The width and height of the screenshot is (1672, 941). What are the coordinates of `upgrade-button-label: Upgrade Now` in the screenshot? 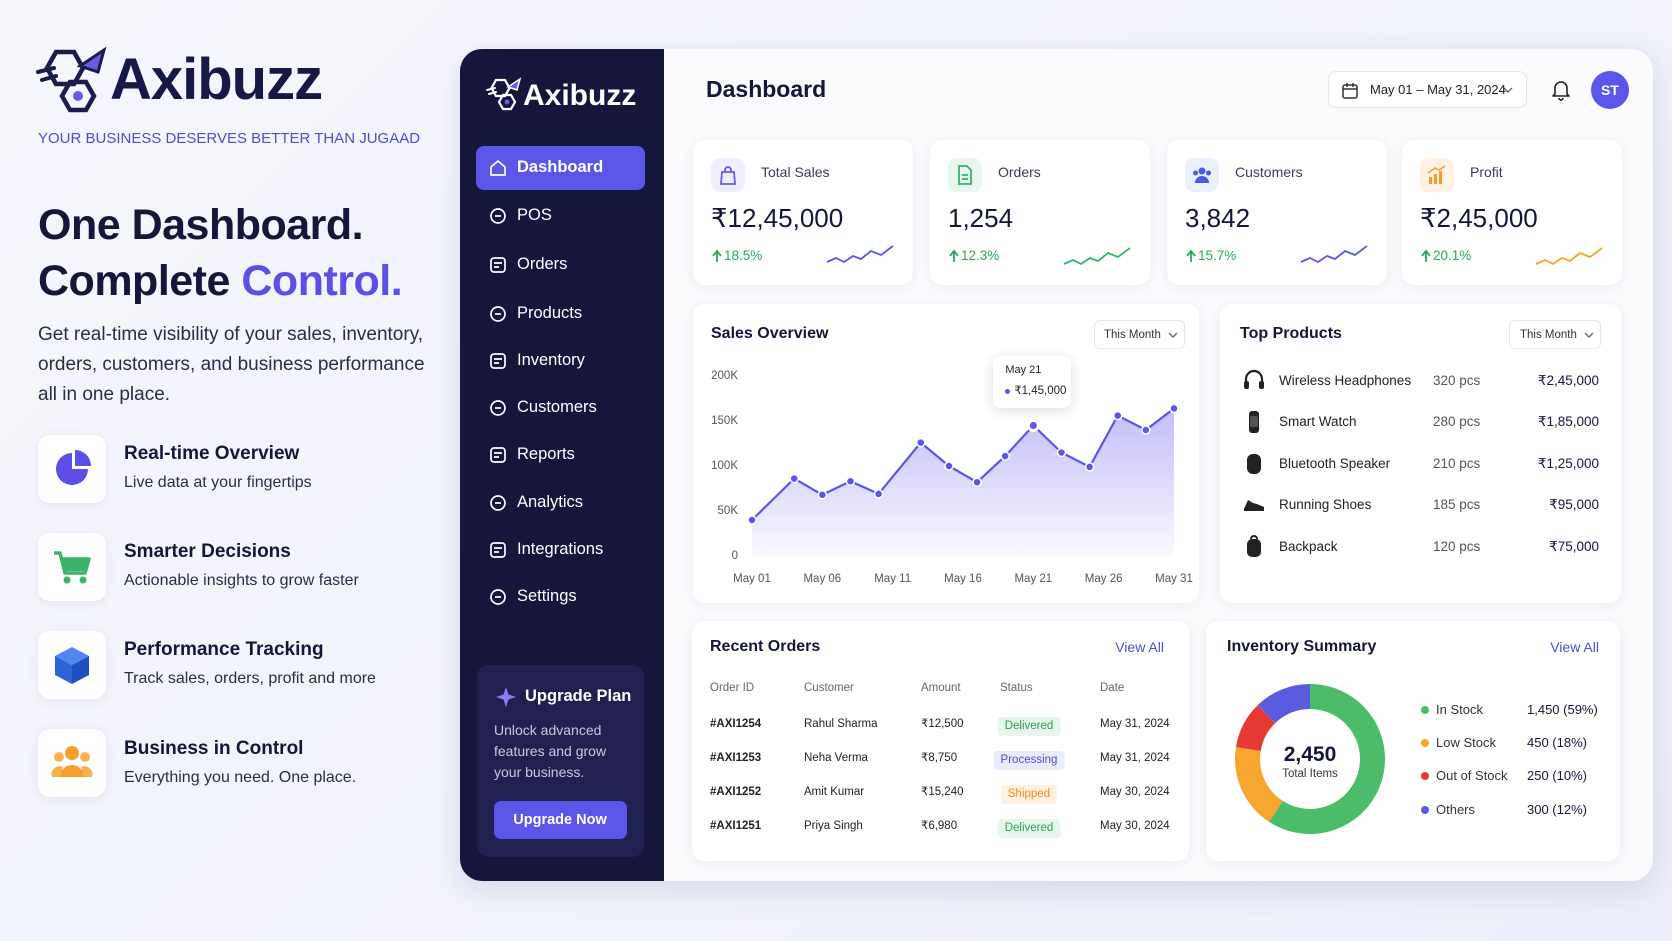 It's located at (560, 819).